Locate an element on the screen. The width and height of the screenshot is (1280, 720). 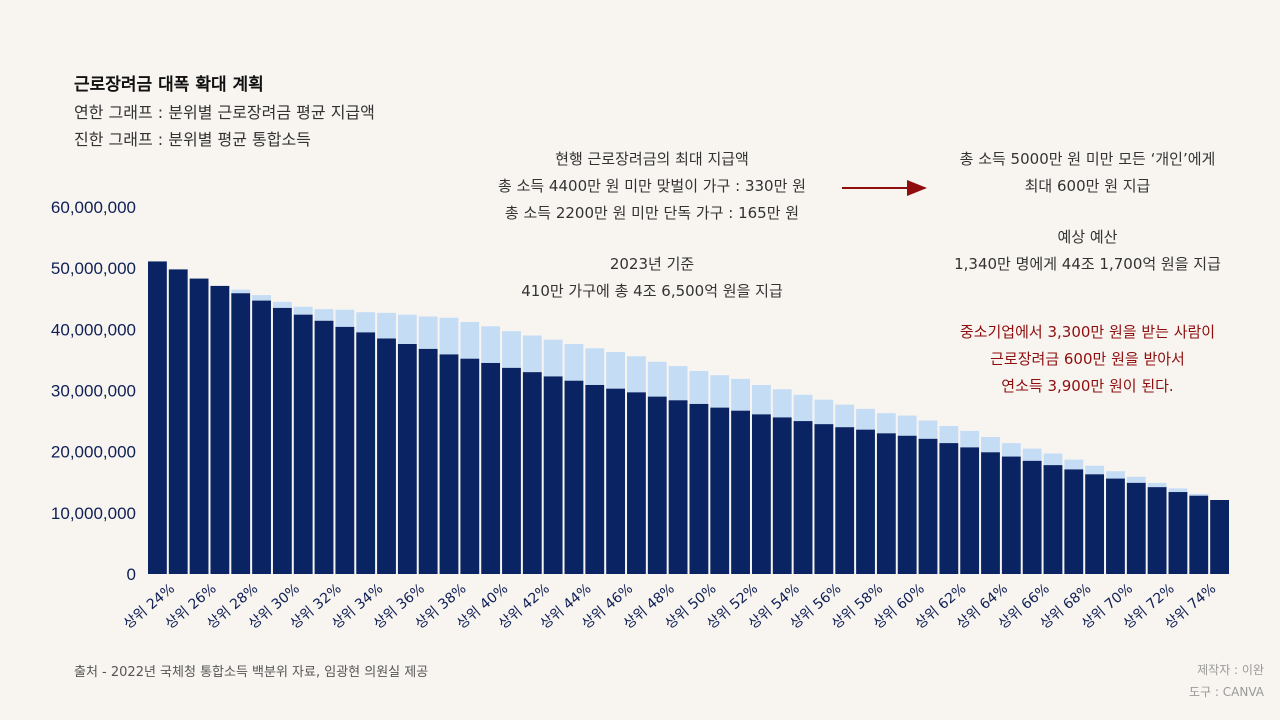
annotation-line: 410만 가구에 총 4조 6,500억 원을 지급 is located at coordinates (652, 291).